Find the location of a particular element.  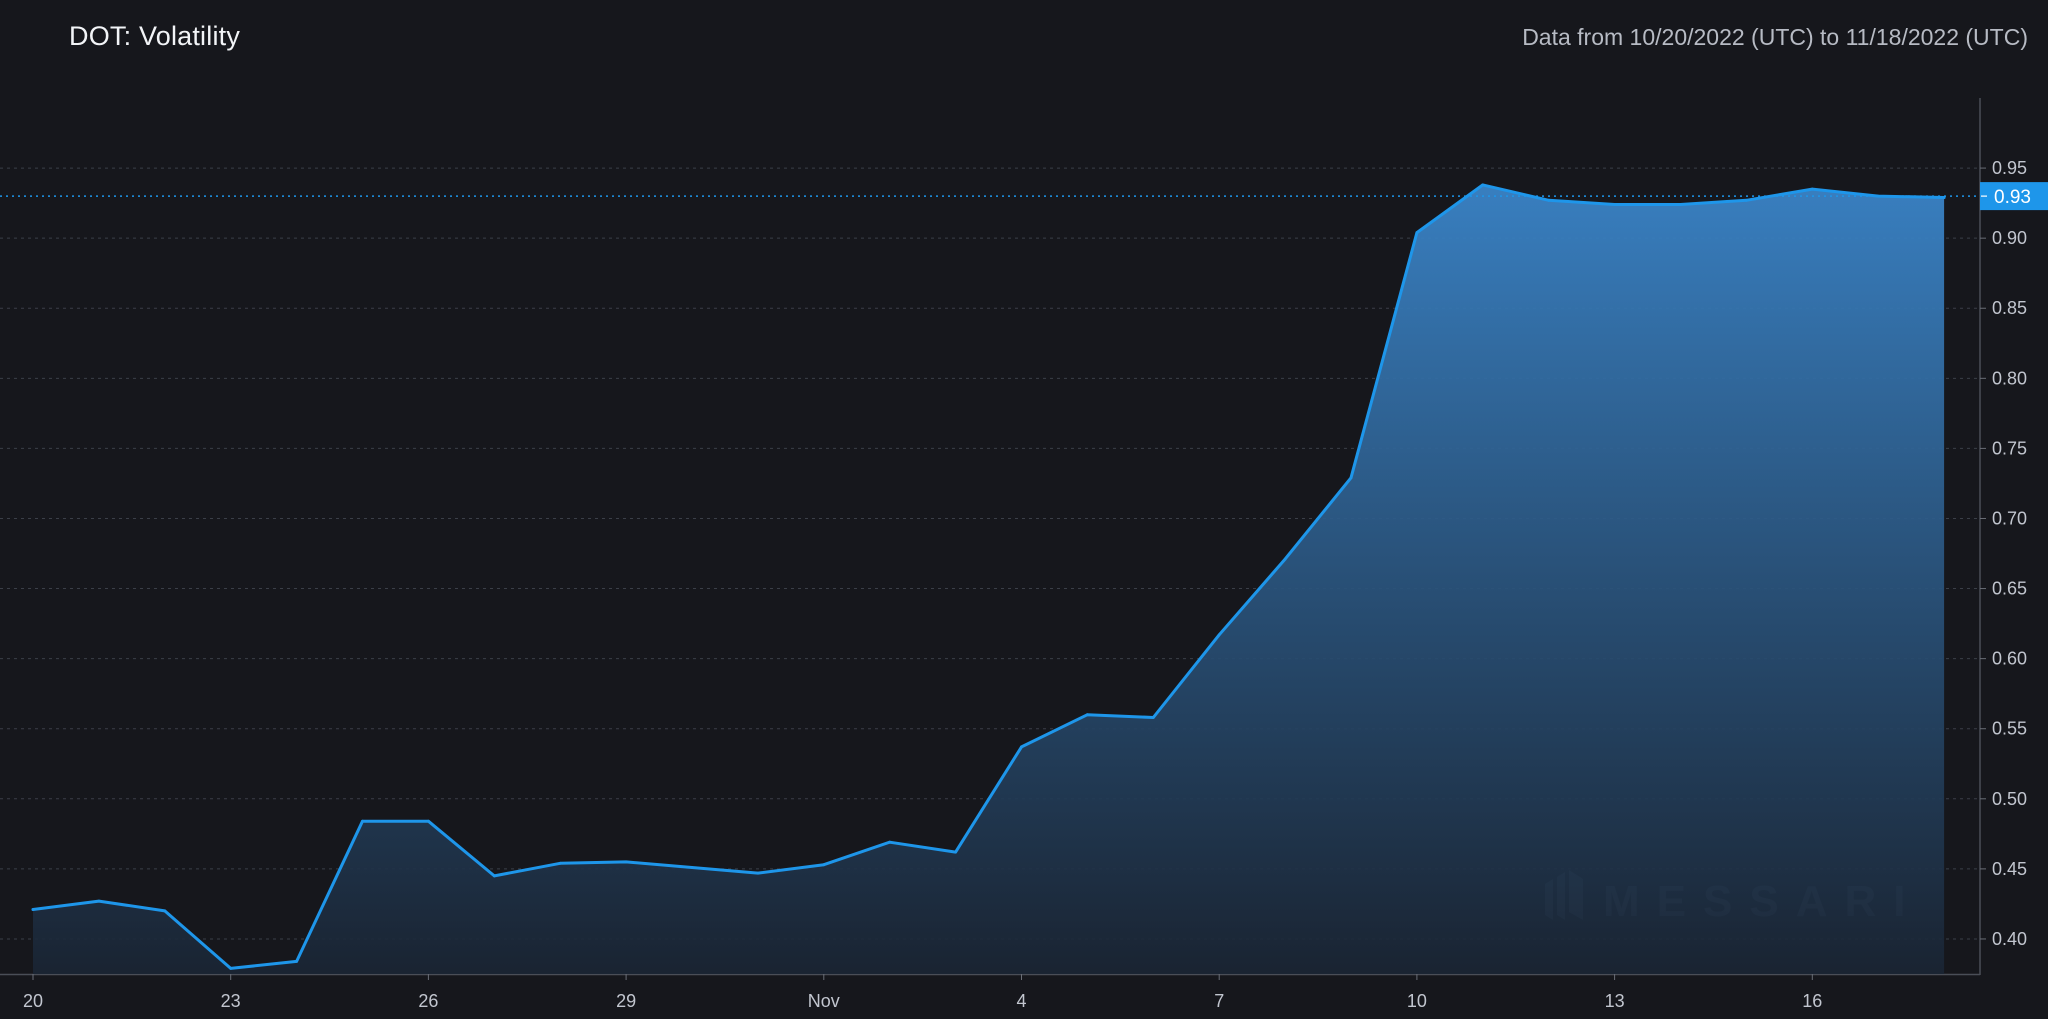

last-value-badge is located at coordinates (2014, 196).